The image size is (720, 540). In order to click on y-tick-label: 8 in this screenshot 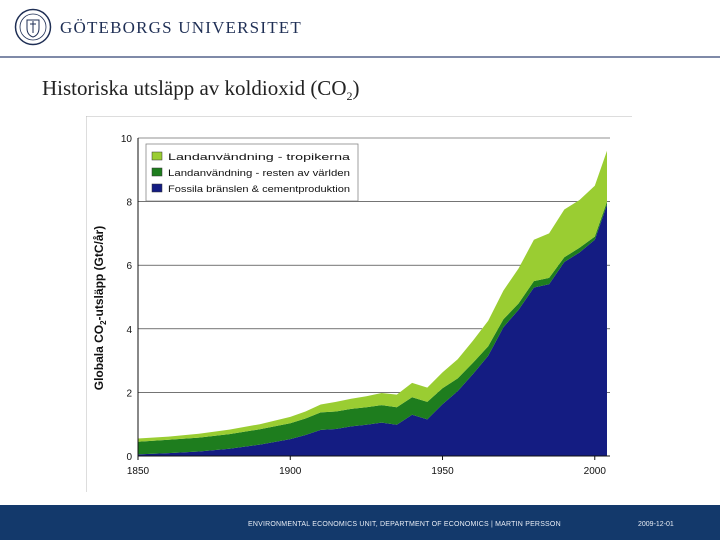, I will do `click(129, 203)`.